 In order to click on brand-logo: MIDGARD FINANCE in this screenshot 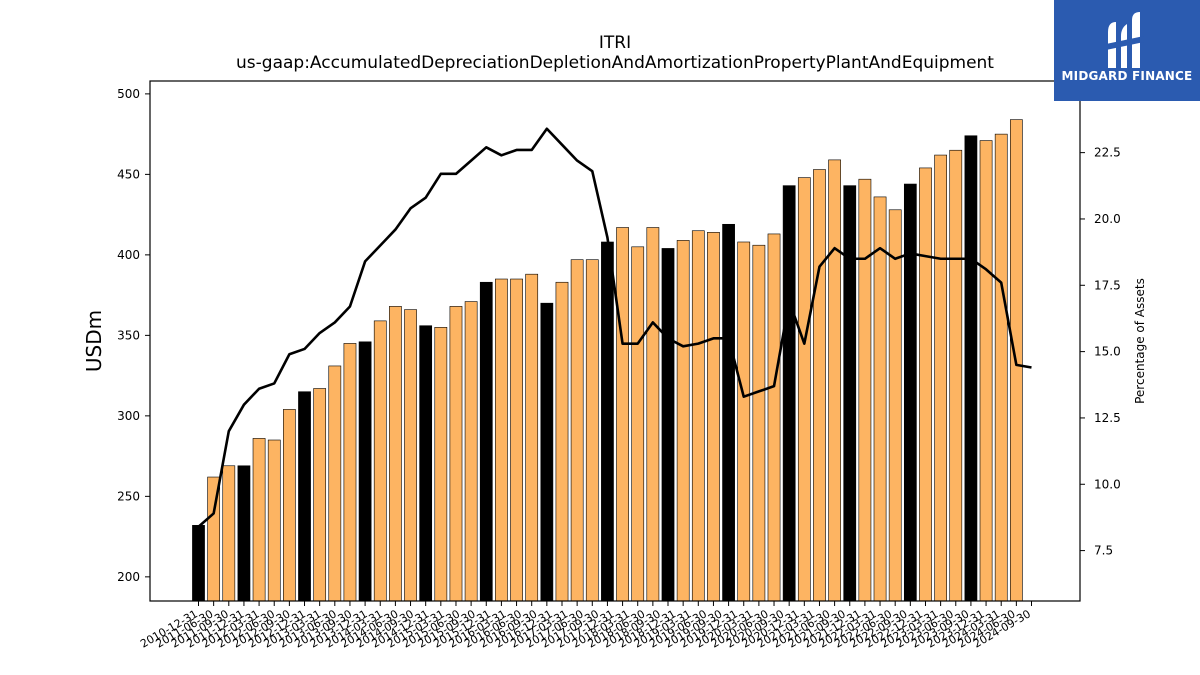, I will do `click(1127, 50)`.